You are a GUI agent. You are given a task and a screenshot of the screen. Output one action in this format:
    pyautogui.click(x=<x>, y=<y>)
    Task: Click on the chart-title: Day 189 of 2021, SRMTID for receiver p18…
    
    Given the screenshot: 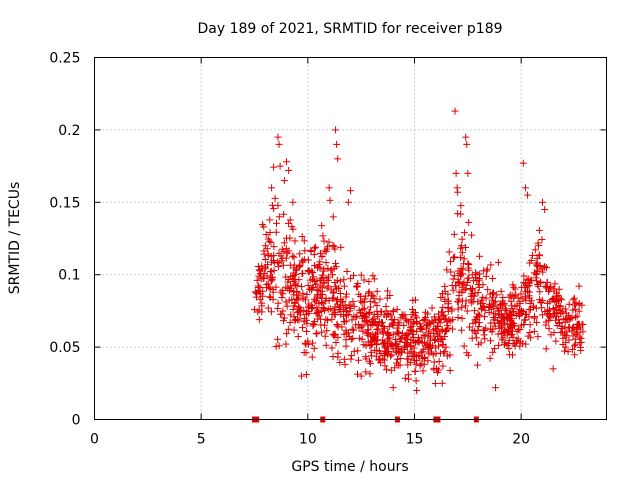 What is the action you would take?
    pyautogui.click(x=349, y=29)
    